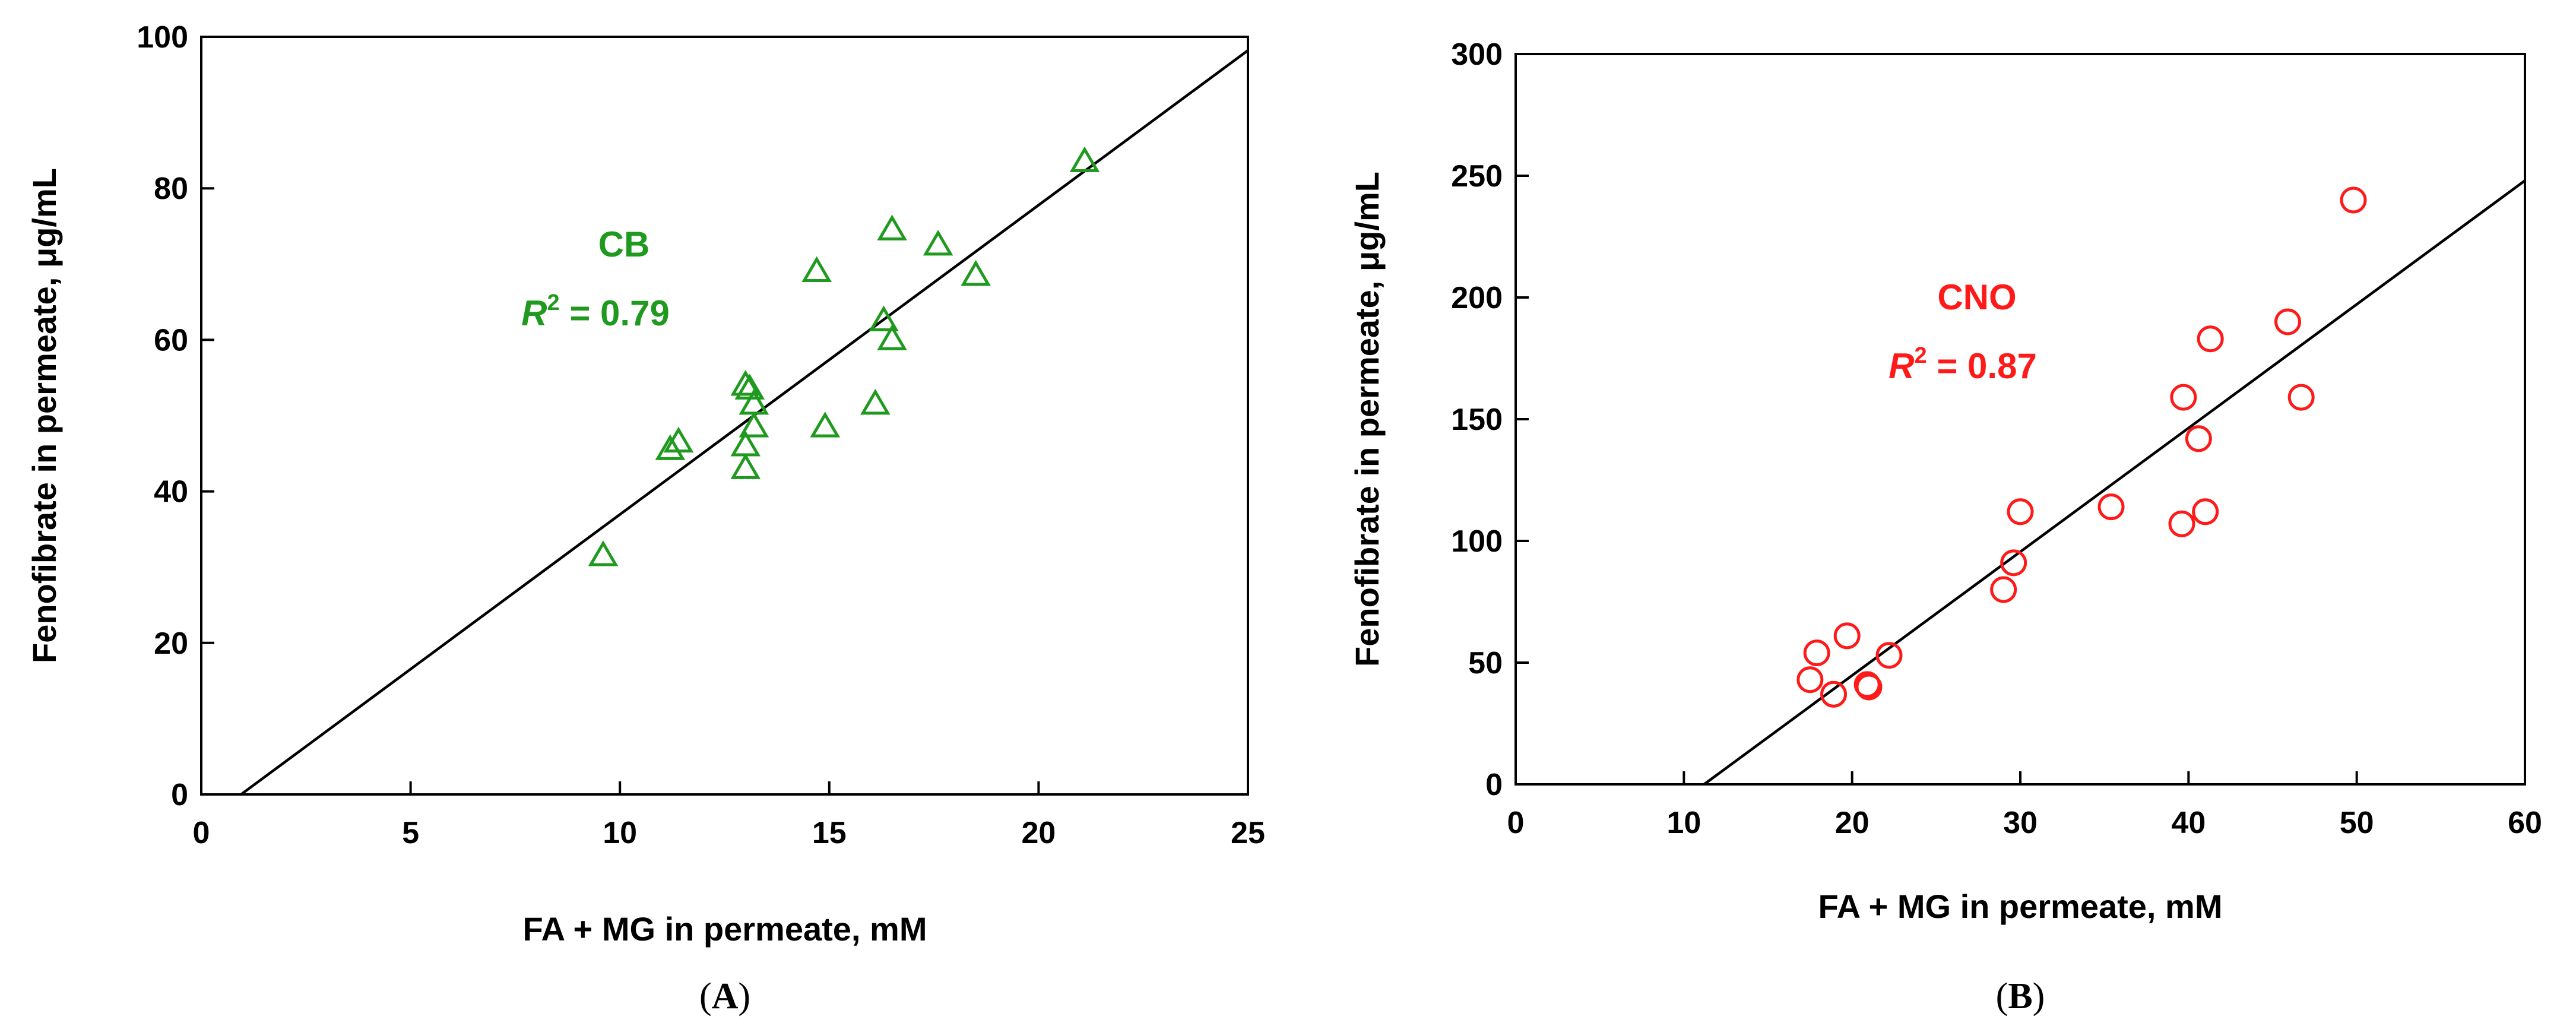 The height and width of the screenshot is (1026, 2576). What do you see at coordinates (829, 833) in the screenshot?
I see `x-tick-label: 15` at bounding box center [829, 833].